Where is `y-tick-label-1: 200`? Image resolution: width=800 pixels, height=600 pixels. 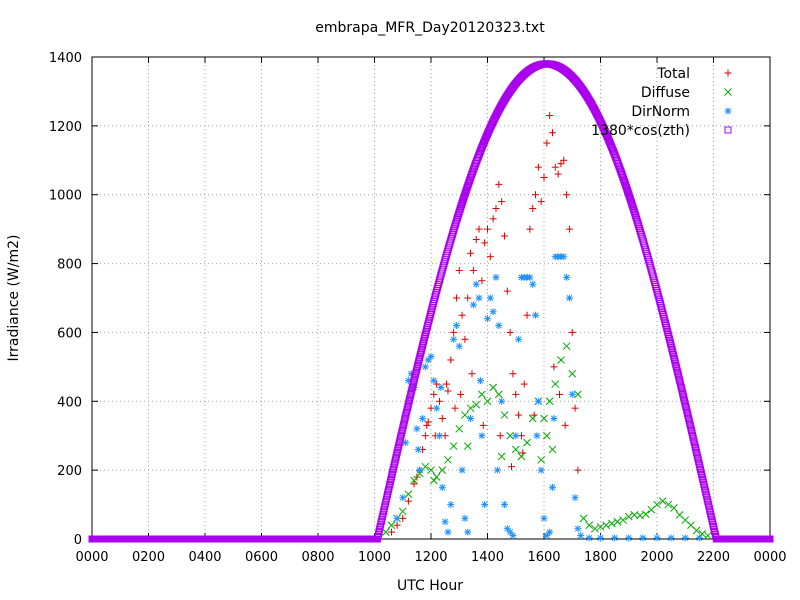
y-tick-label-1: 200 is located at coordinates (69, 471).